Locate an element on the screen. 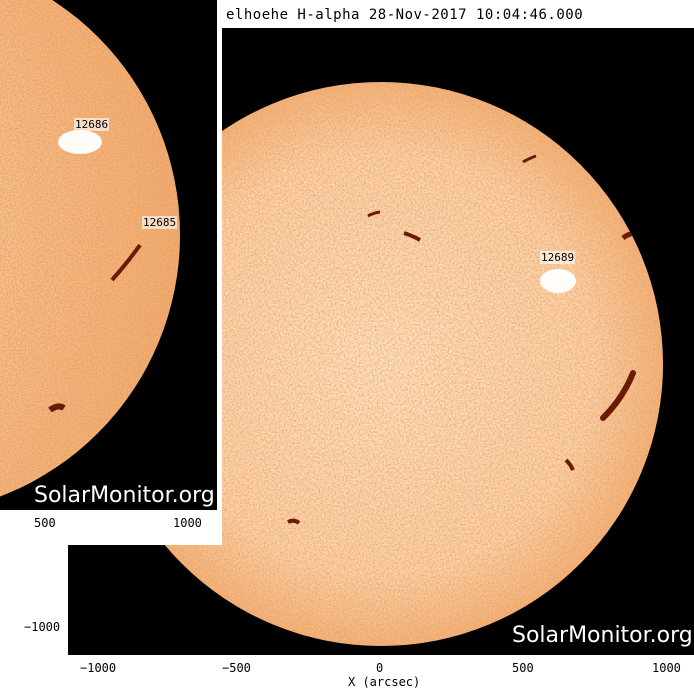  y-tick-label: −1000 is located at coordinates (42, 627).